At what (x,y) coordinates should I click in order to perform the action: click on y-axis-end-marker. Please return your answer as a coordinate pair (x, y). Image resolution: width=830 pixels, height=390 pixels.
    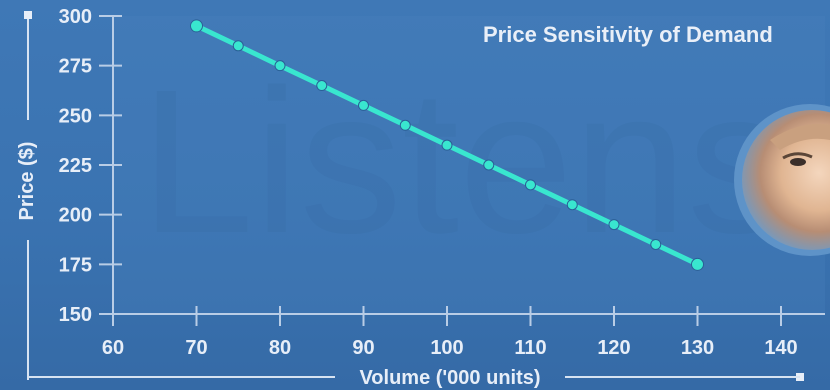
    Looking at the image, I should click on (28, 15).